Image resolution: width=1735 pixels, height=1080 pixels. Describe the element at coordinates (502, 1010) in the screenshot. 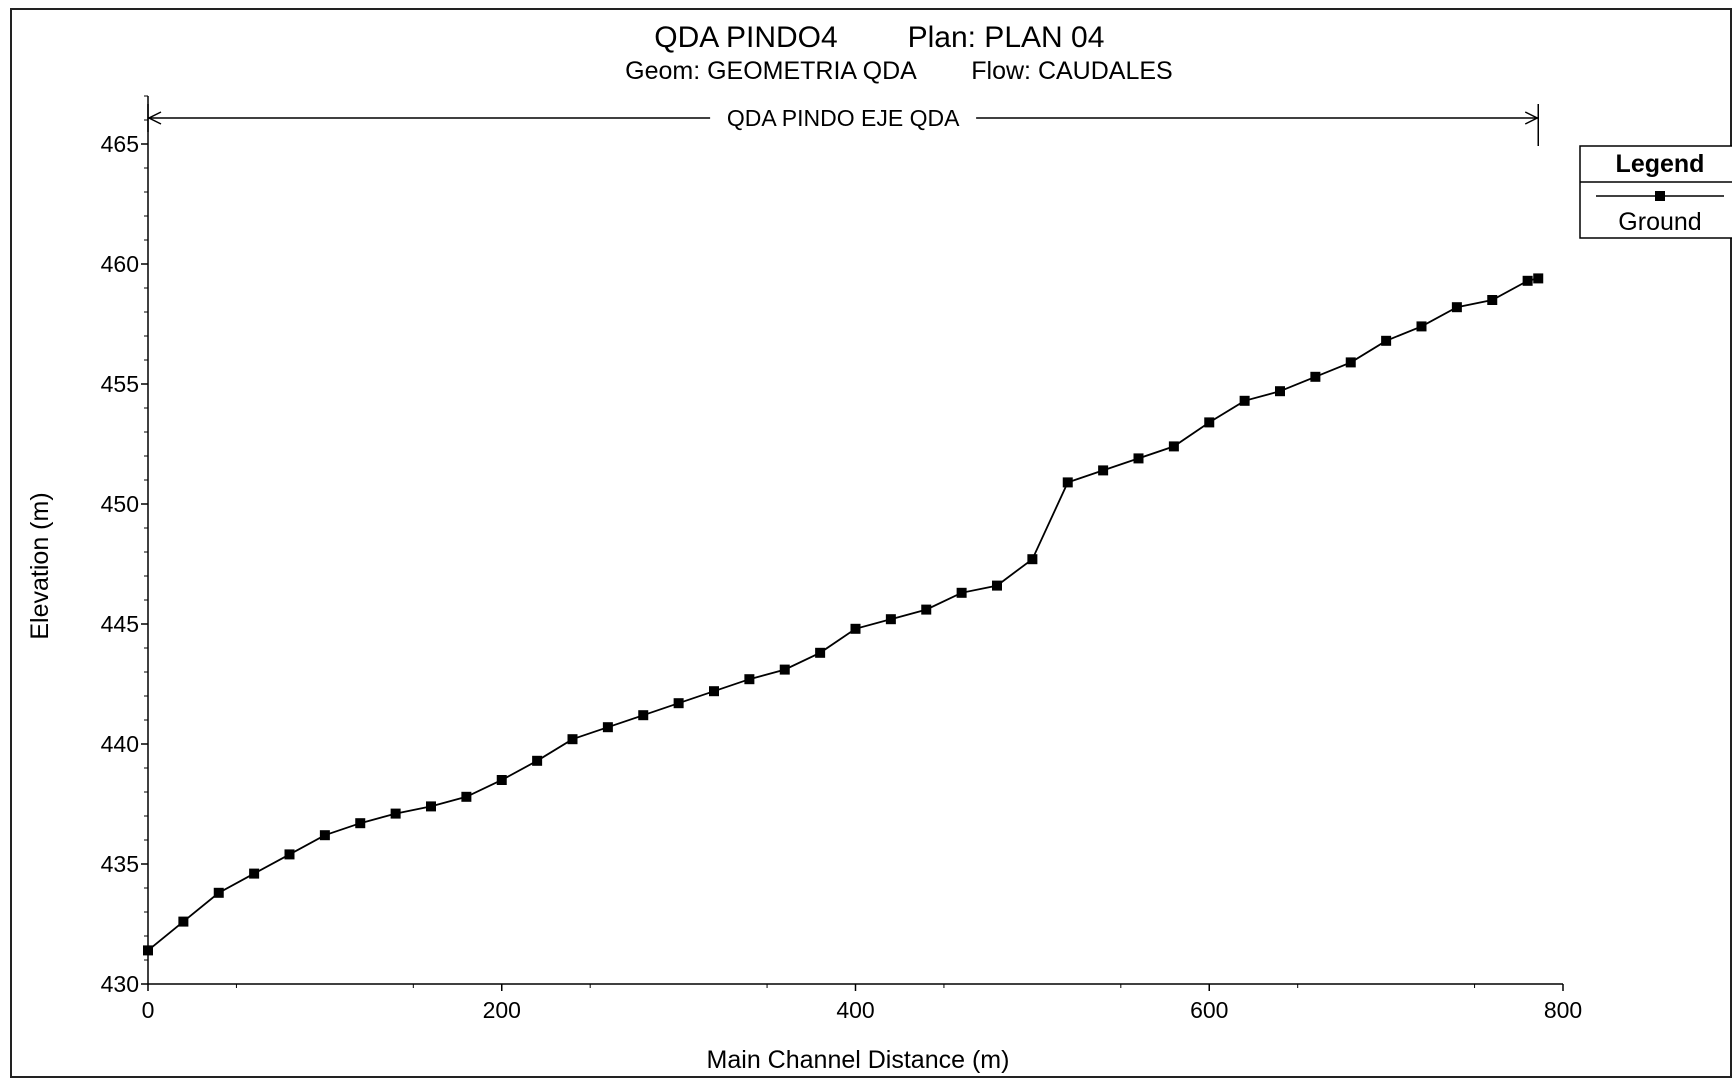

I see `x-tick-label: 200` at that location.